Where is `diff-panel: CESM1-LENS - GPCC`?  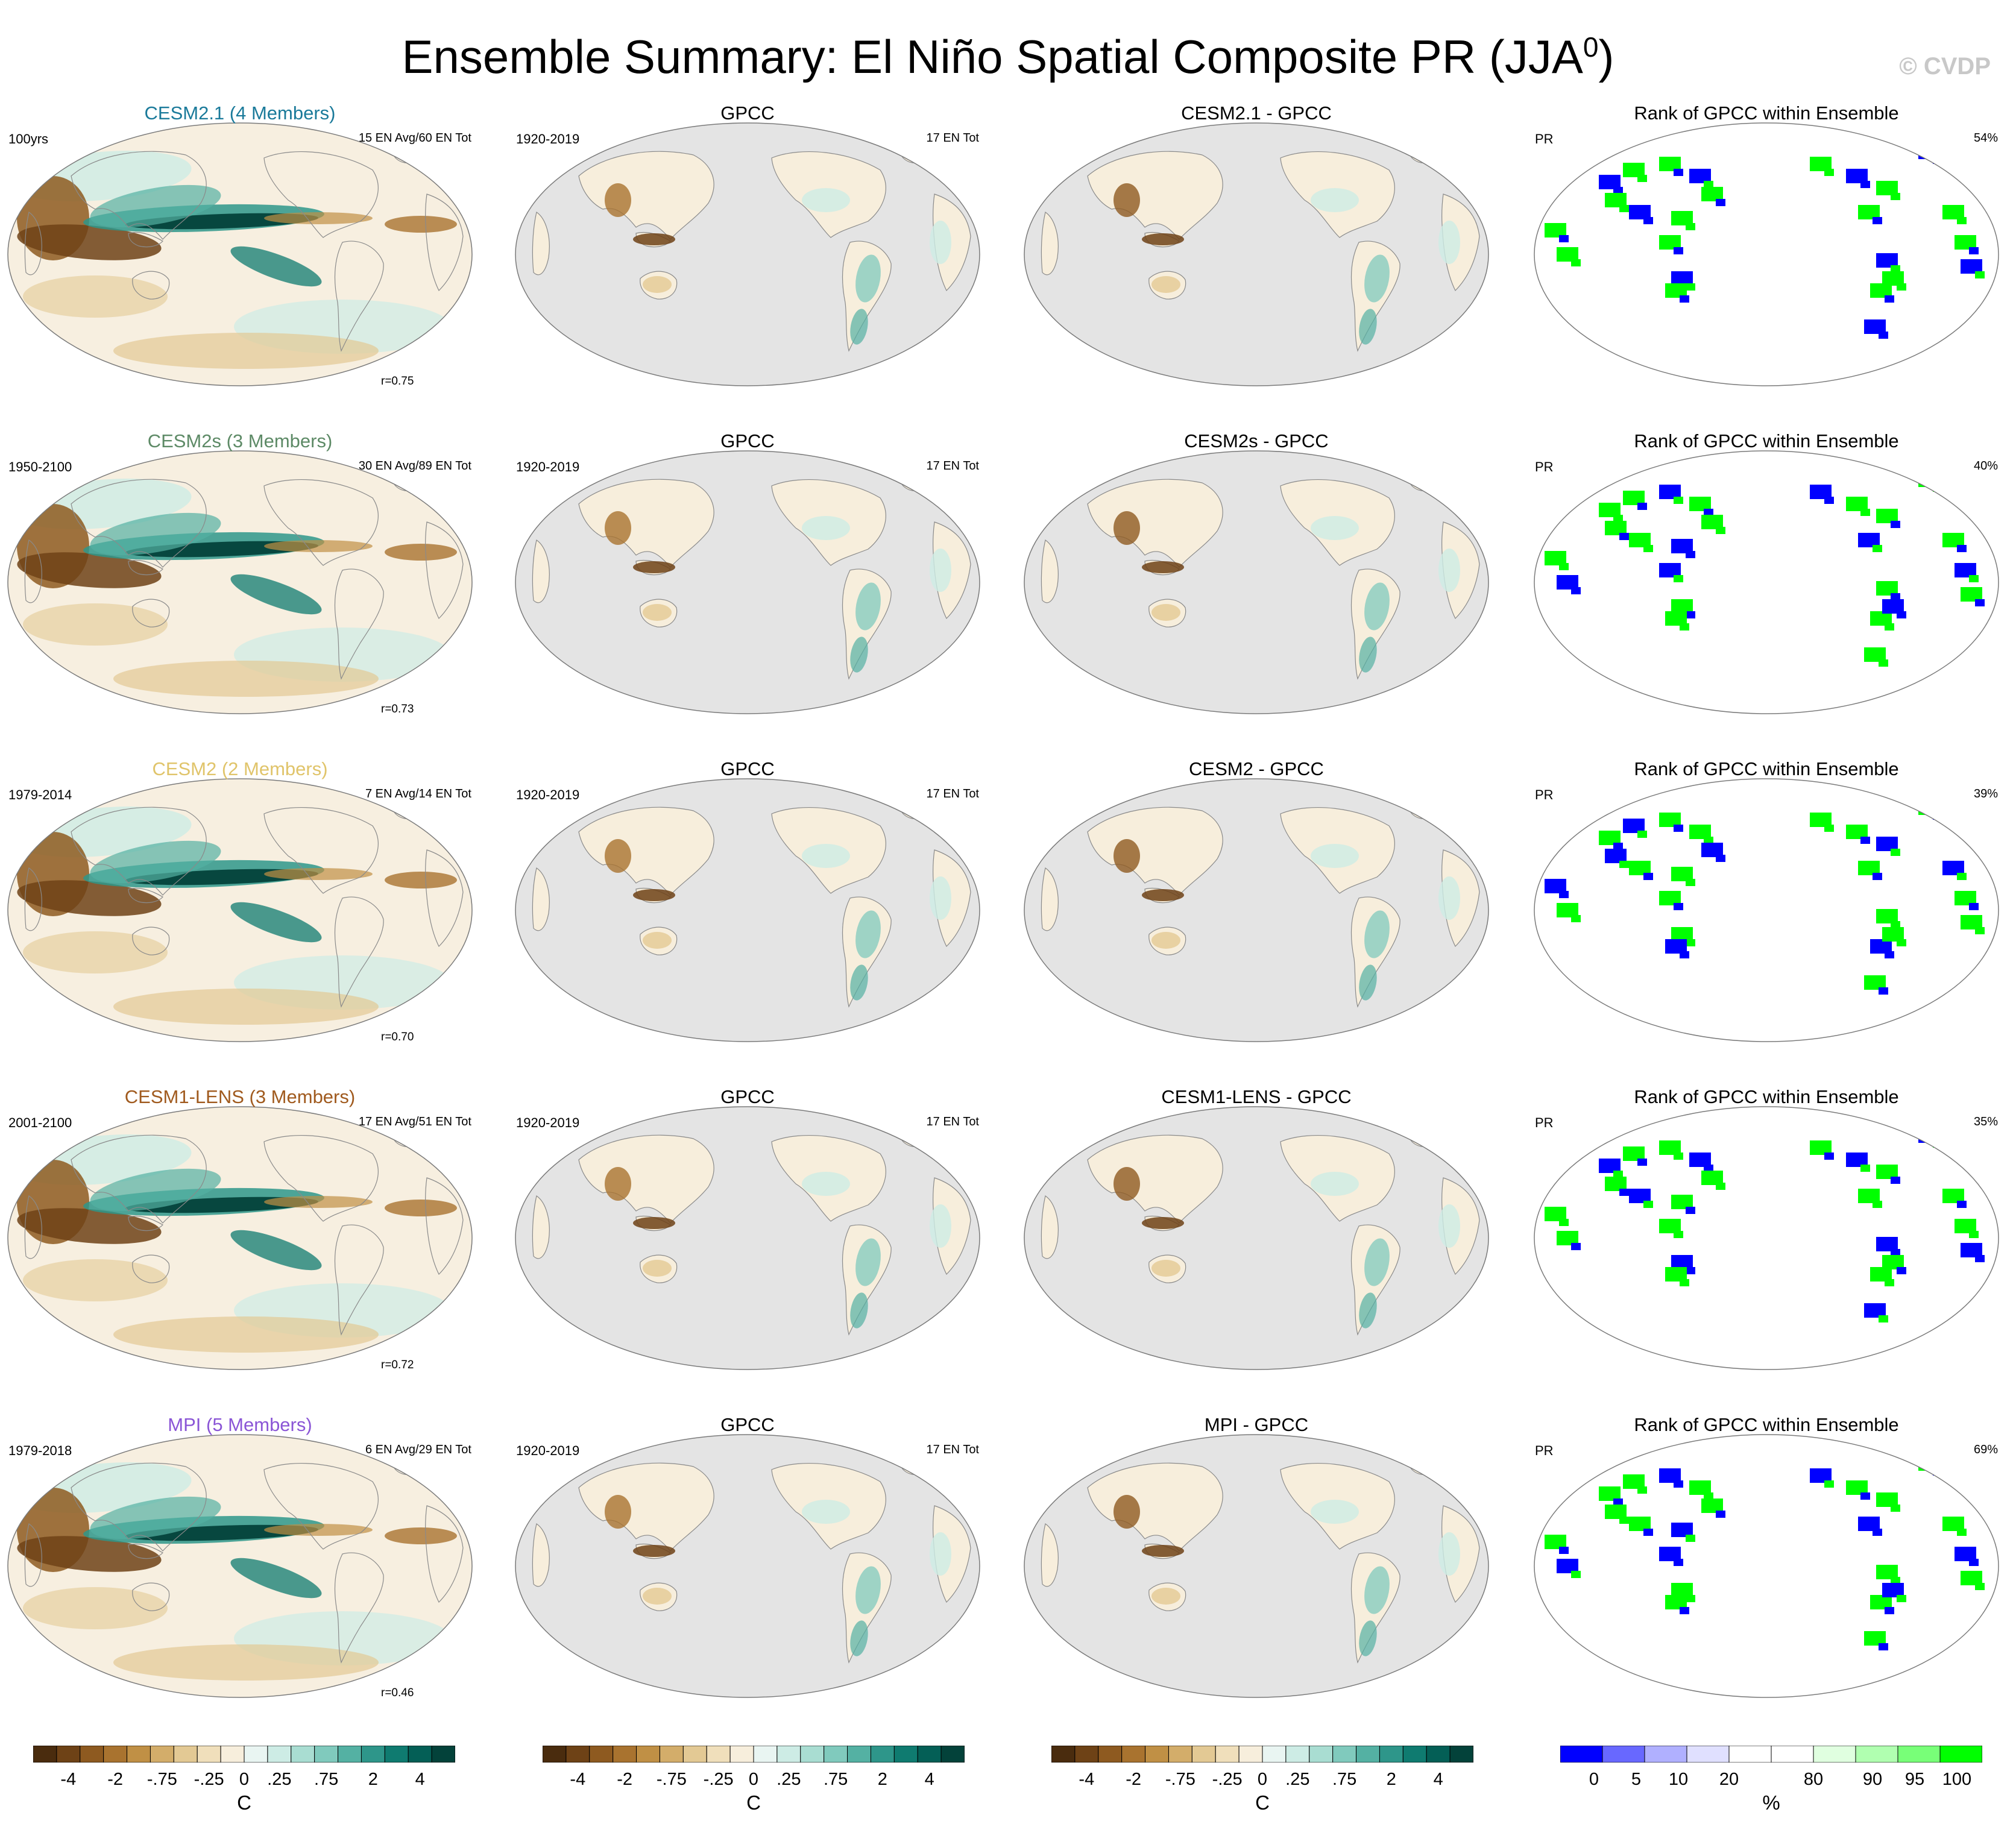 diff-panel: CESM1-LENS - GPCC is located at coordinates (1257, 1232).